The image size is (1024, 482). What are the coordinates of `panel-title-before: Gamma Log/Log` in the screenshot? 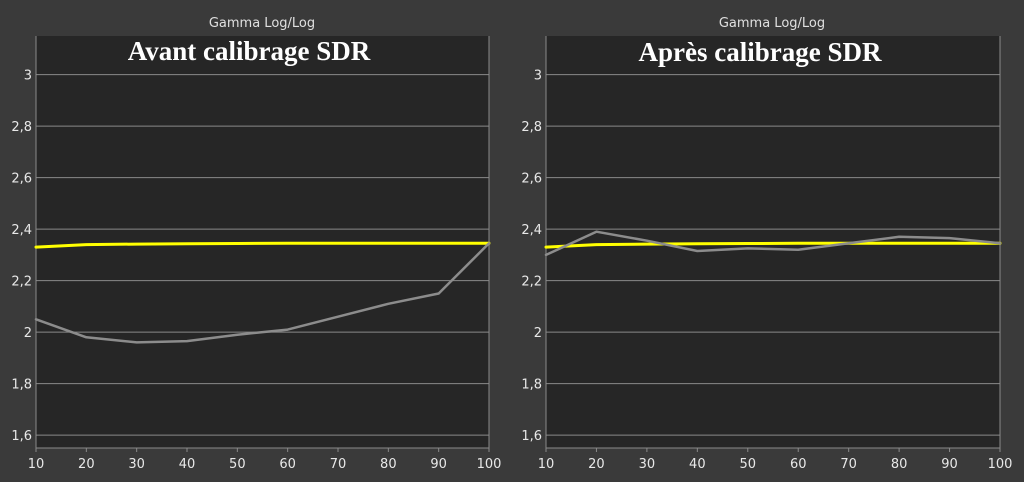 It's located at (262, 23).